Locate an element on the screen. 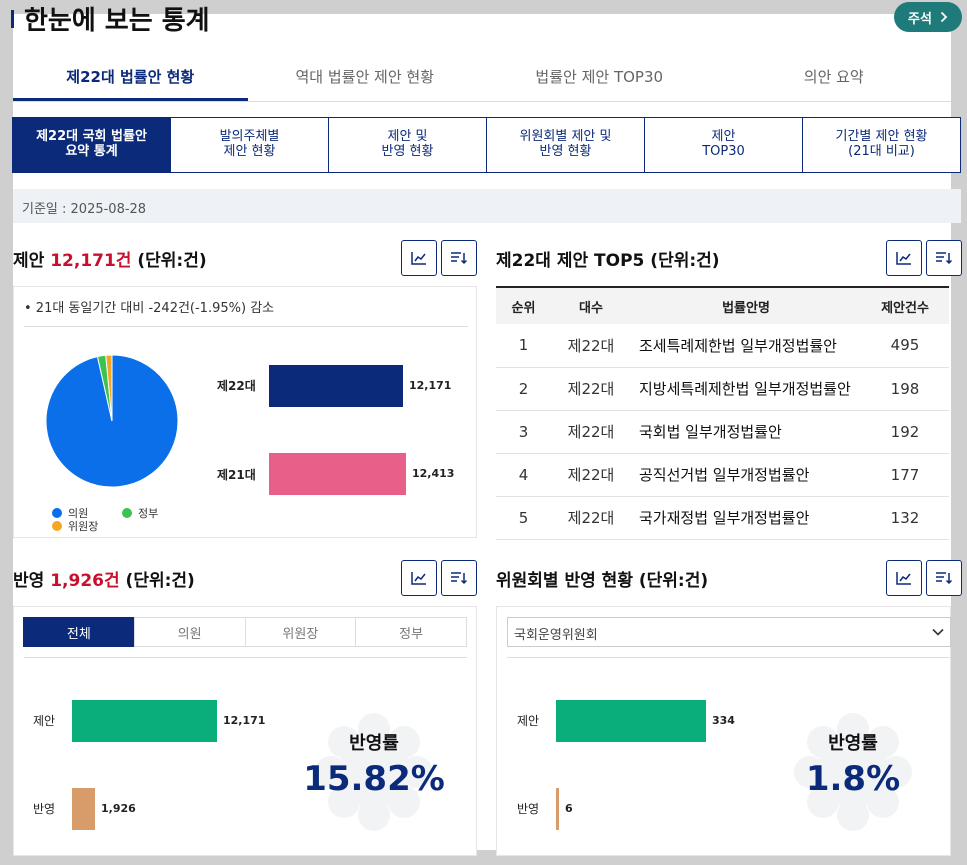 Image resolution: width=967 pixels, height=865 pixels. committee-bar-value-proposal: 334 is located at coordinates (723, 720).